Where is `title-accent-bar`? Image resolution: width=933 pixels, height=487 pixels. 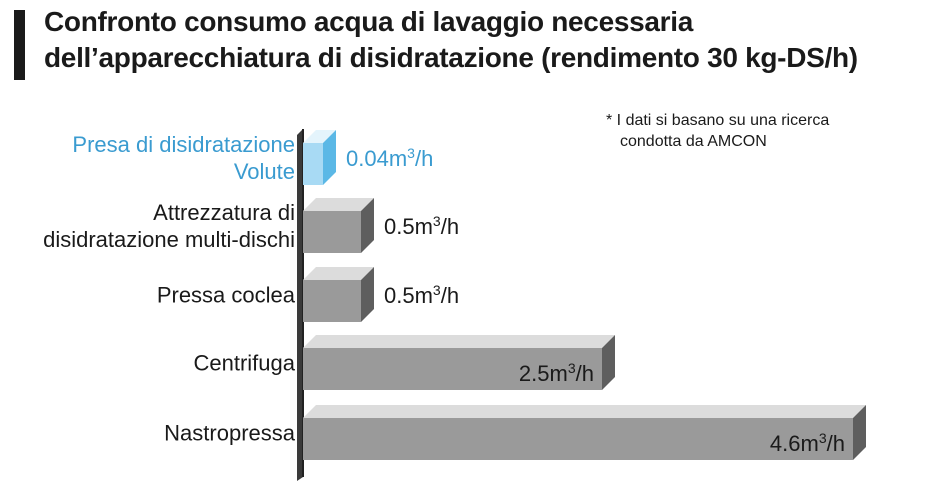
title-accent-bar is located at coordinates (19, 45).